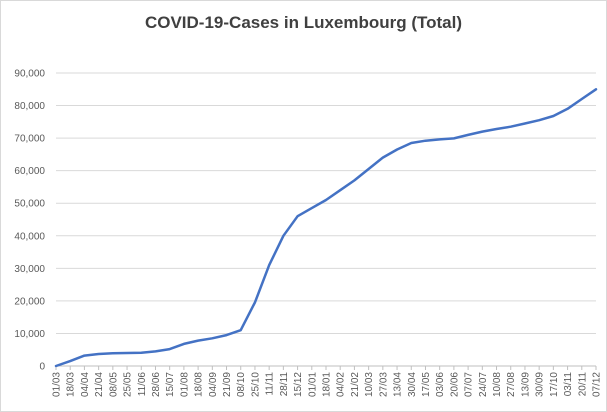  What do you see at coordinates (99, 384) in the screenshot?
I see `x-tick-label: 21/04` at bounding box center [99, 384].